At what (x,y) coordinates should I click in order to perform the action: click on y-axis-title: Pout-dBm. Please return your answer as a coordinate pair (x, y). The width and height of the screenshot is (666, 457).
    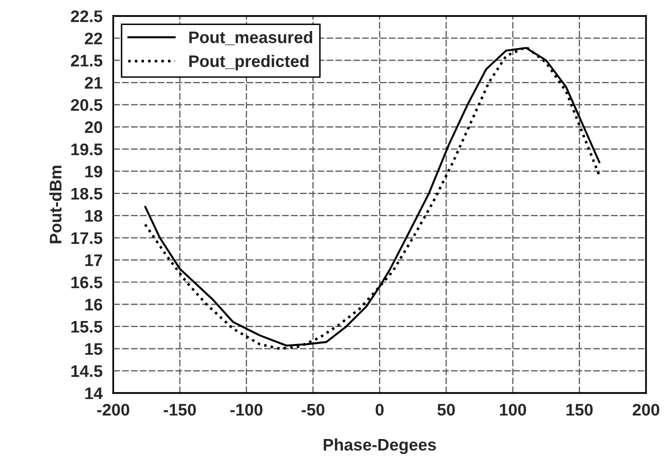
    Looking at the image, I should click on (55, 205).